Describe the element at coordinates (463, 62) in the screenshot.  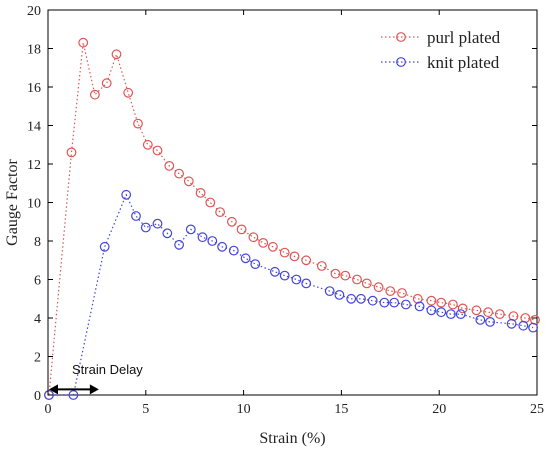
I see `legend-label-knit: knit plated` at that location.